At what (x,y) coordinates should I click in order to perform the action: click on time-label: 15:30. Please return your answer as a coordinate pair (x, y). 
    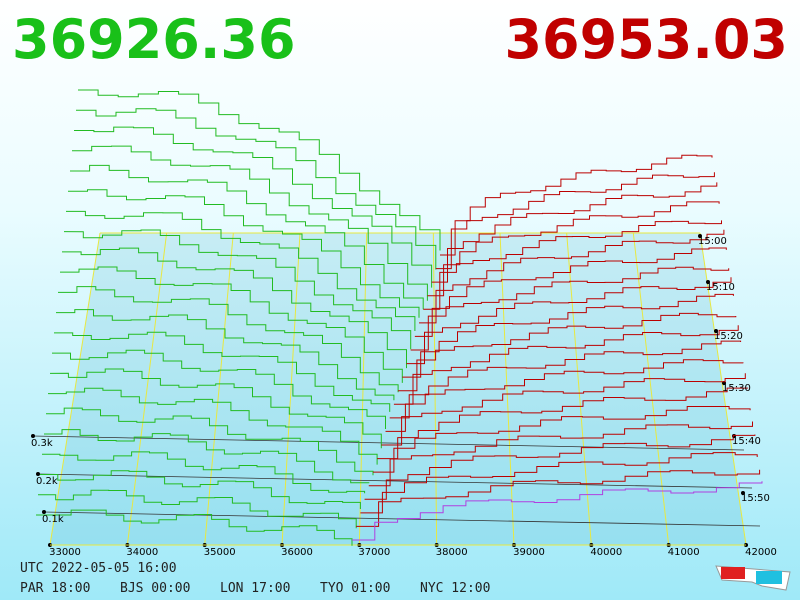
    Looking at the image, I should click on (736, 388).